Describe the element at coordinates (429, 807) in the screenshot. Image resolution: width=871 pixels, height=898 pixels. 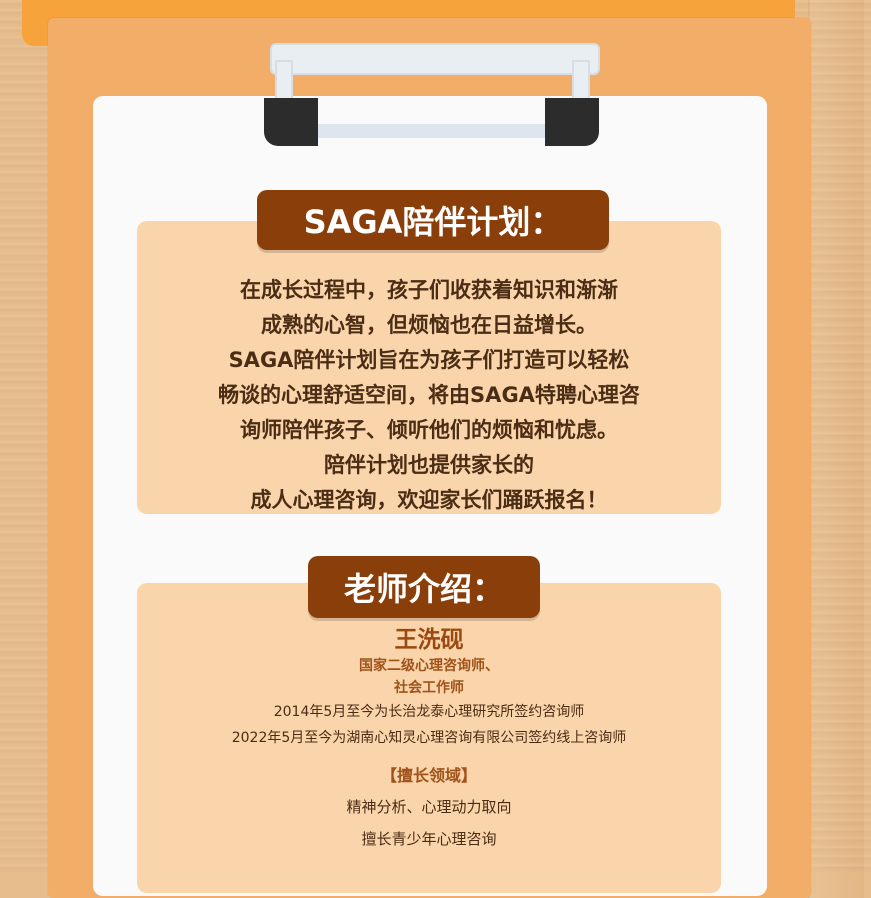
I see `expertise-item: 精神分析、心理动力取向` at that location.